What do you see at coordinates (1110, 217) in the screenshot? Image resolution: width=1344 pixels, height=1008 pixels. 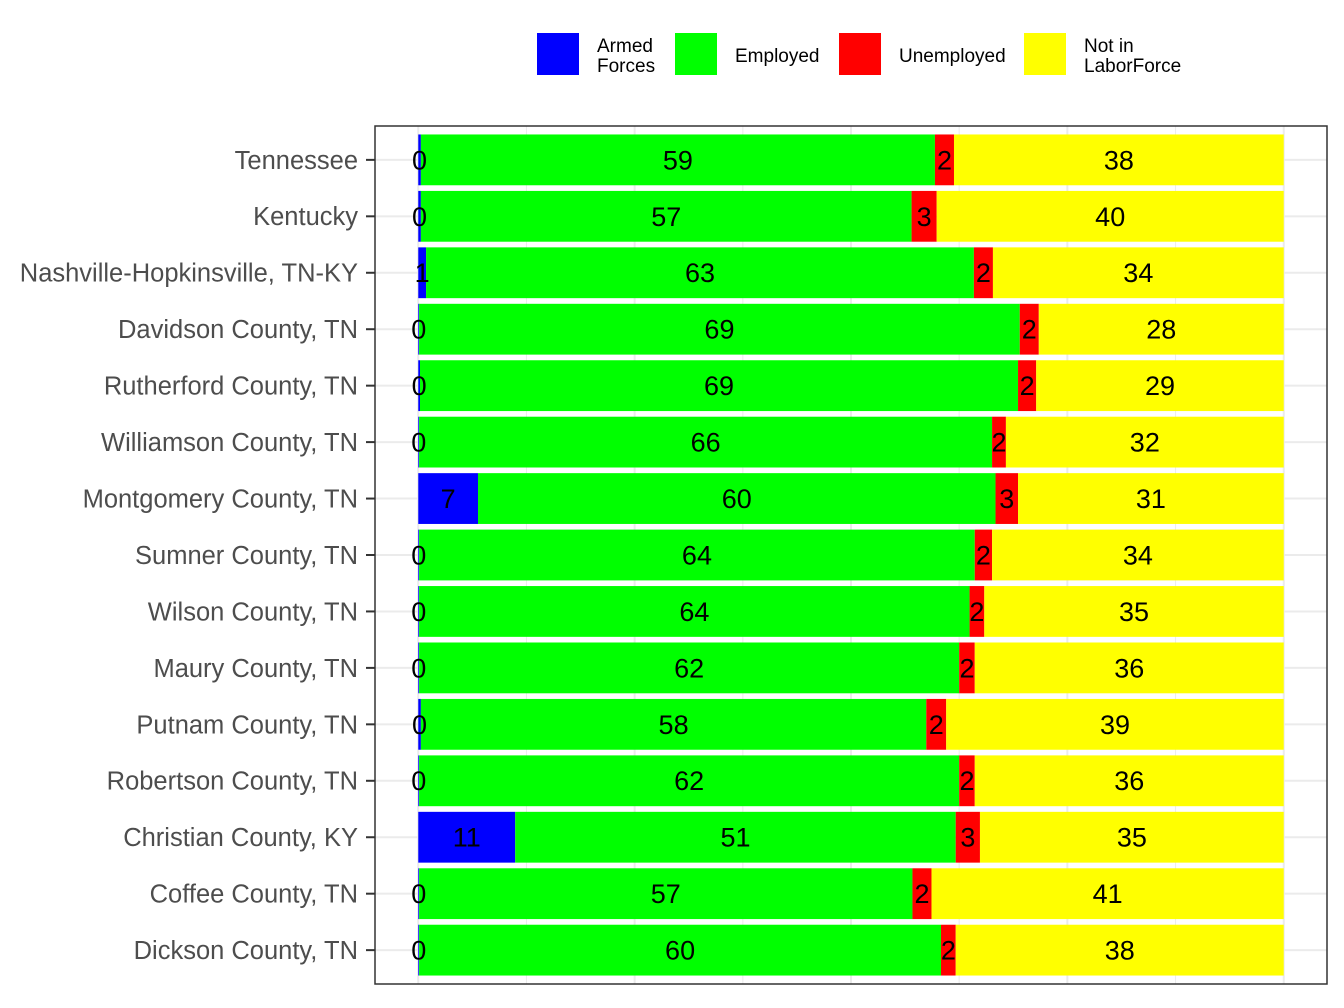 I see `data-label-not-in-laborforce: 40` at bounding box center [1110, 217].